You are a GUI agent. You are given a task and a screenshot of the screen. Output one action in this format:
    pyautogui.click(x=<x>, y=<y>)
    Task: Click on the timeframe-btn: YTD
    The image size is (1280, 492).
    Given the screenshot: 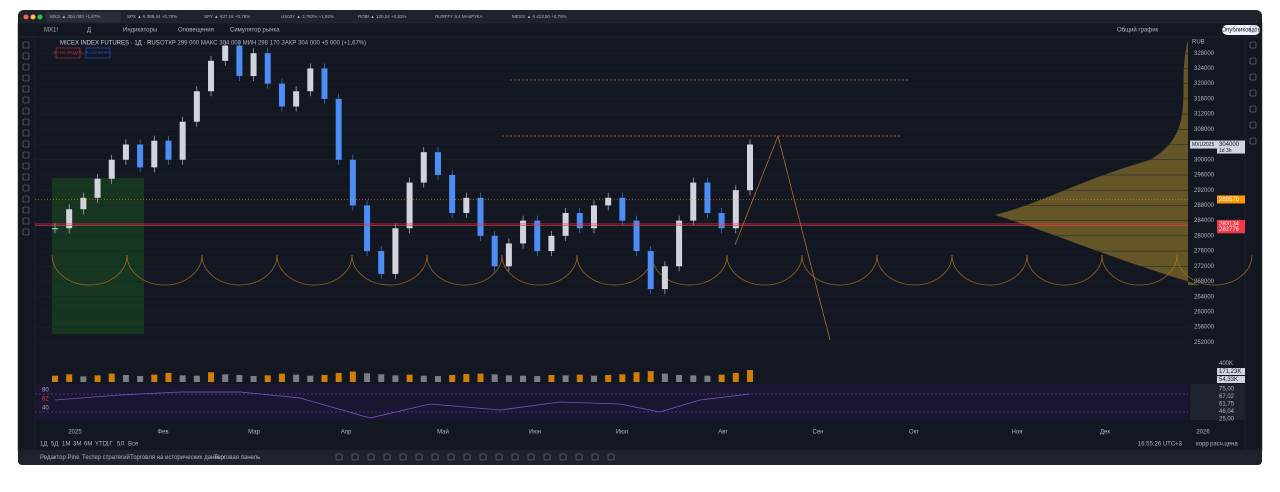 What is the action you would take?
    pyautogui.click(x=101, y=445)
    